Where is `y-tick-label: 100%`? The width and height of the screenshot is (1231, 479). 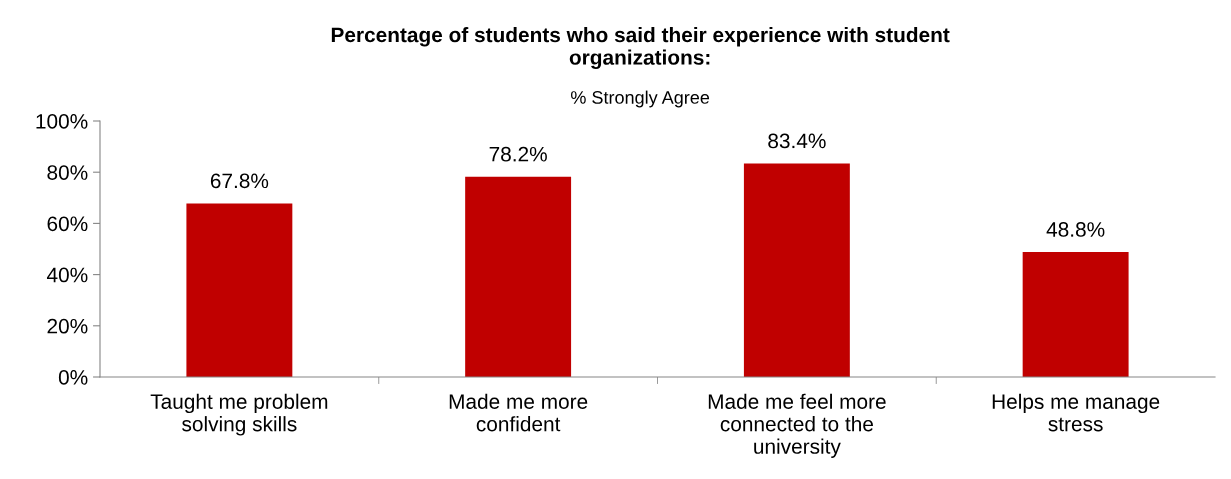
y-tick-label: 100% is located at coordinates (62, 121).